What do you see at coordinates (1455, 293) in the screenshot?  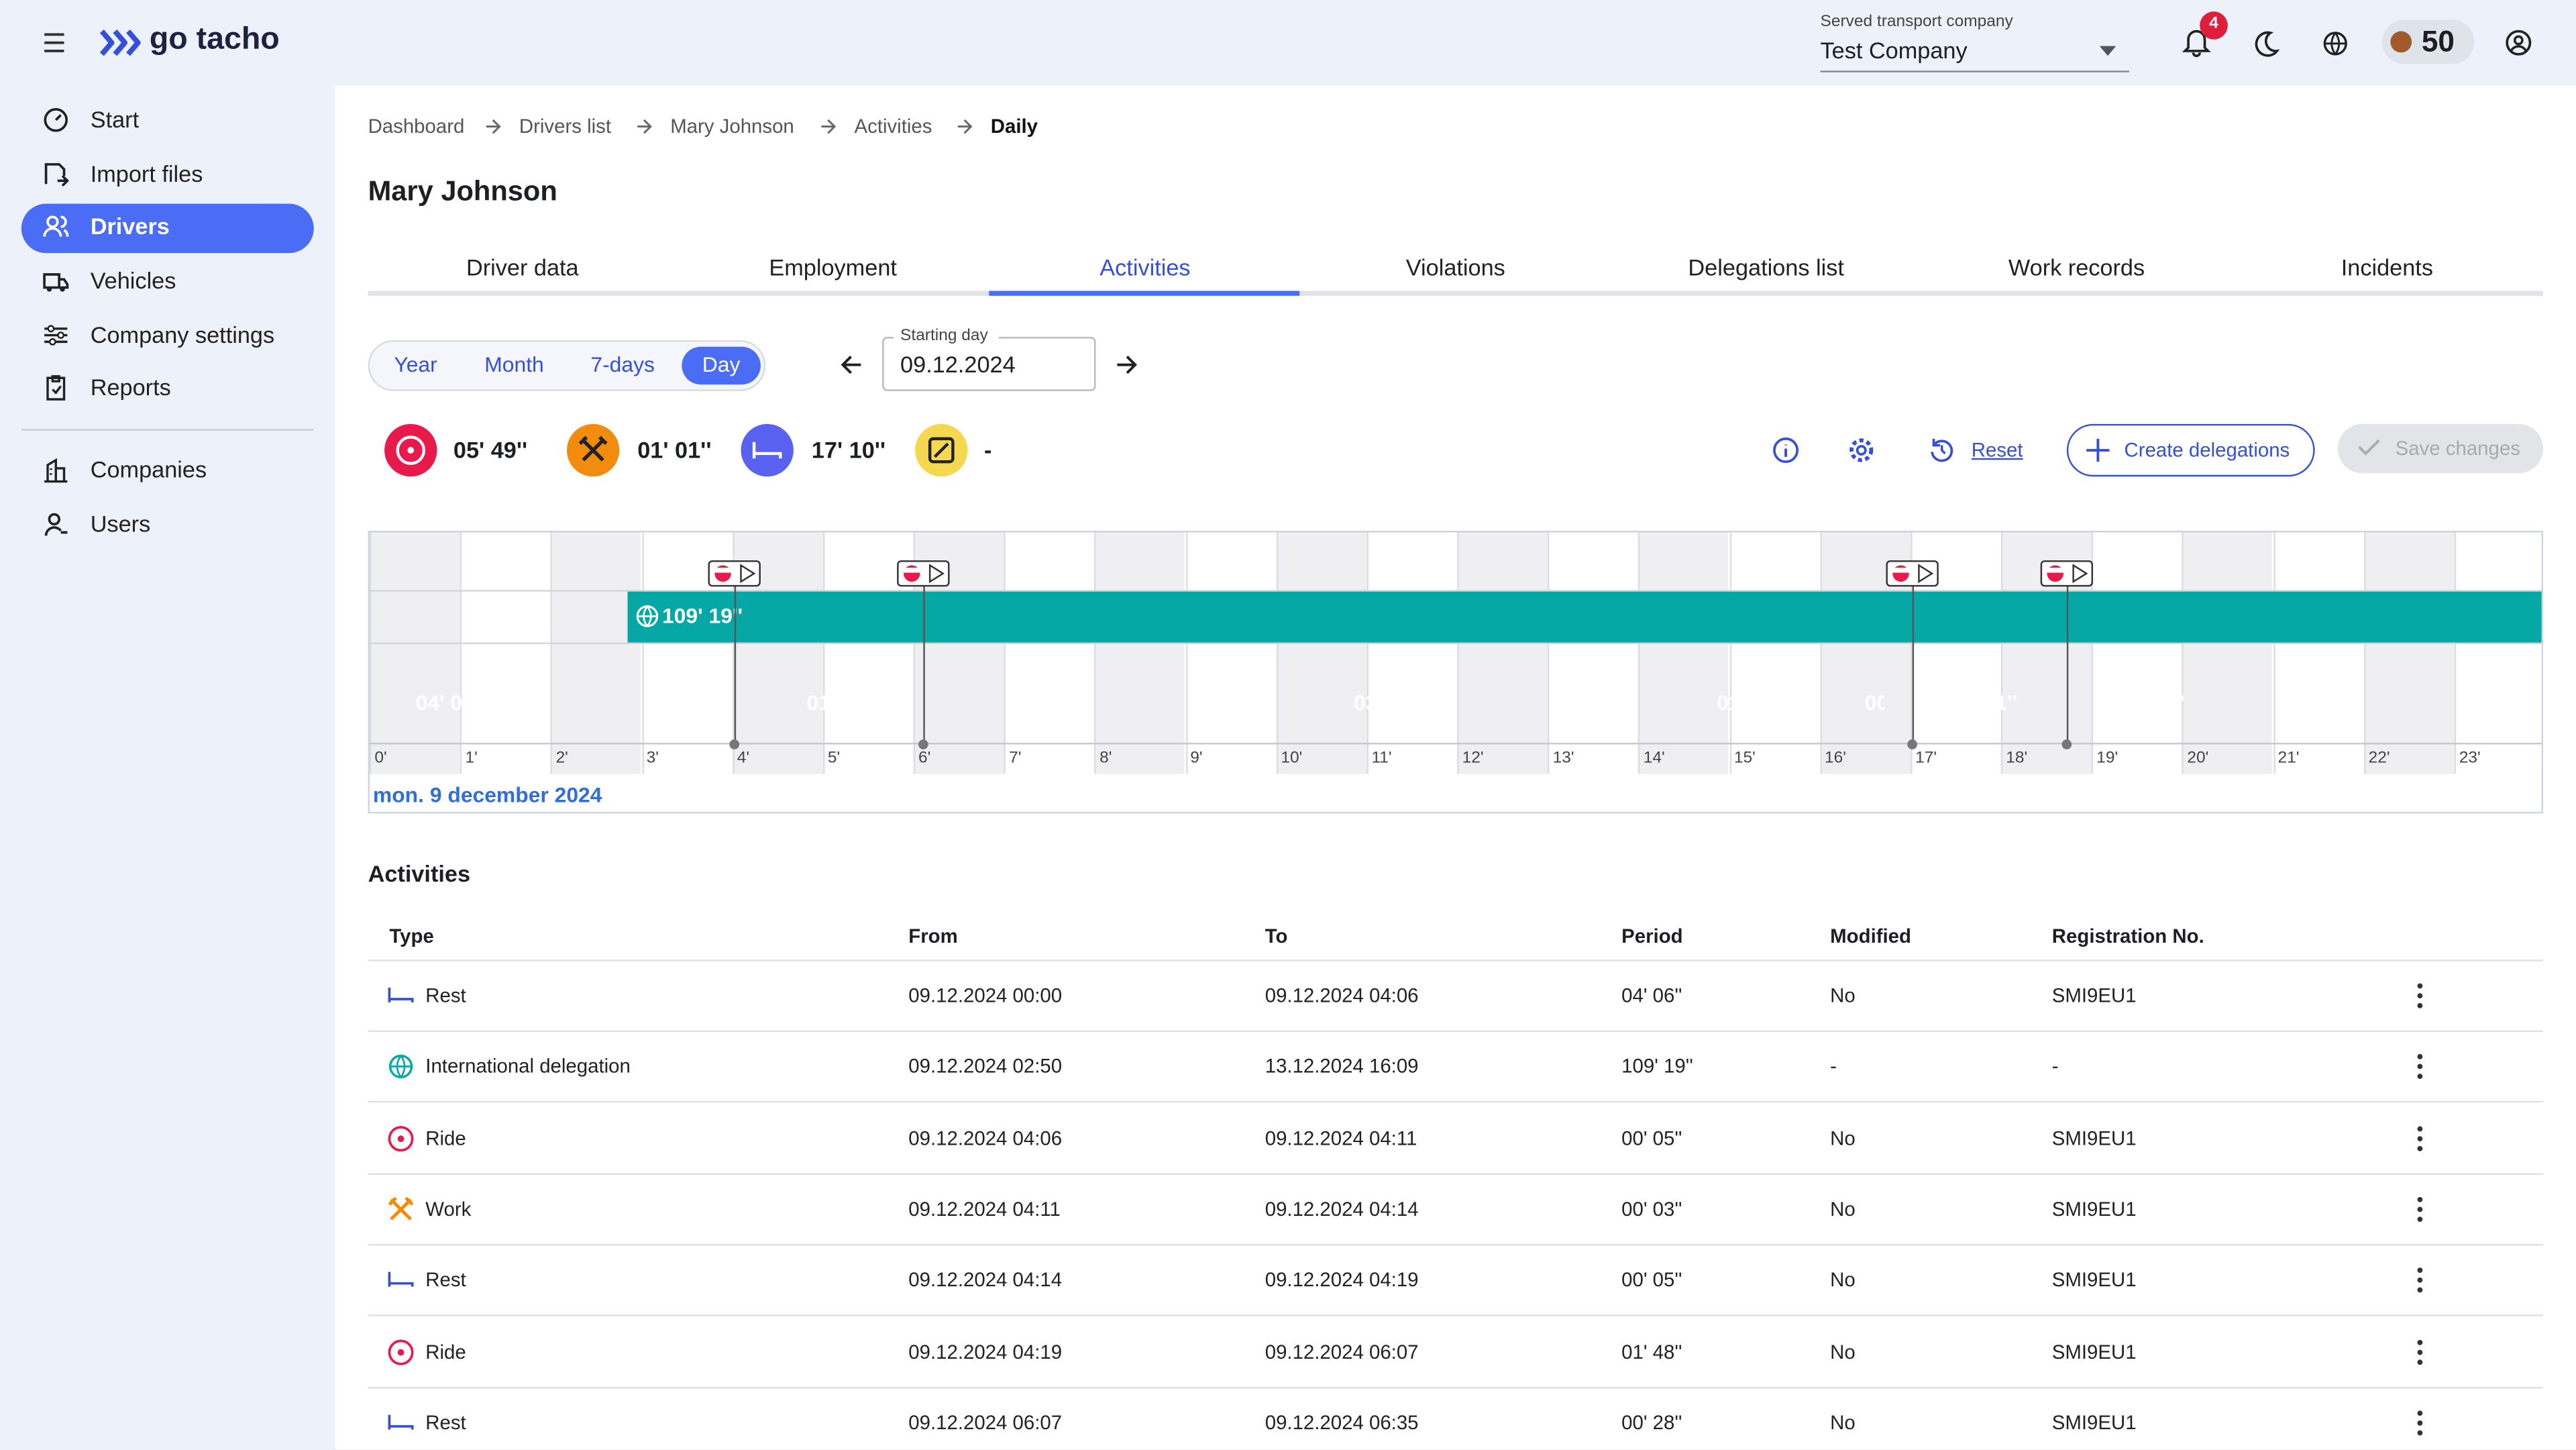 I see `tabs-underline` at bounding box center [1455, 293].